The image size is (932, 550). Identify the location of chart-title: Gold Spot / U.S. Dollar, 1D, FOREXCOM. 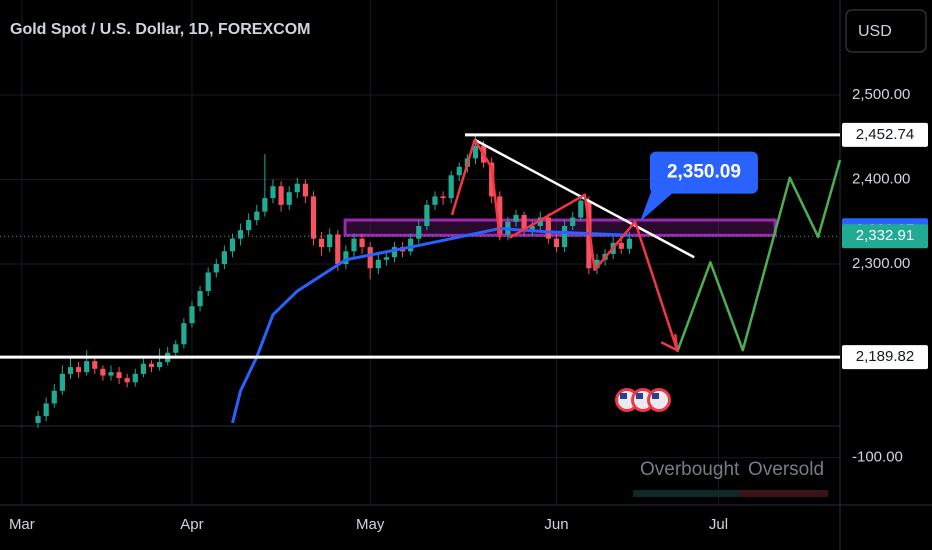
(160, 29).